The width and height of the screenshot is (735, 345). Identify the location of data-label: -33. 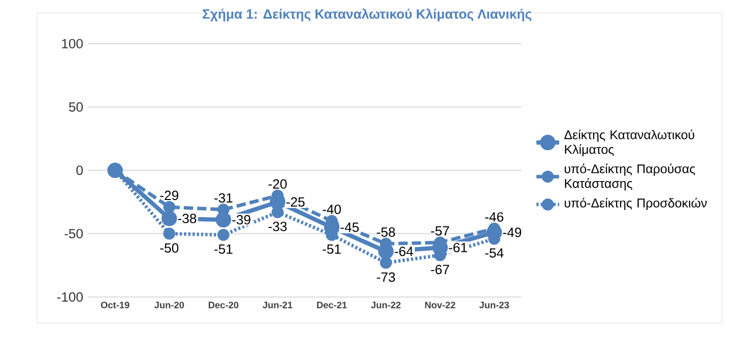
(277, 227).